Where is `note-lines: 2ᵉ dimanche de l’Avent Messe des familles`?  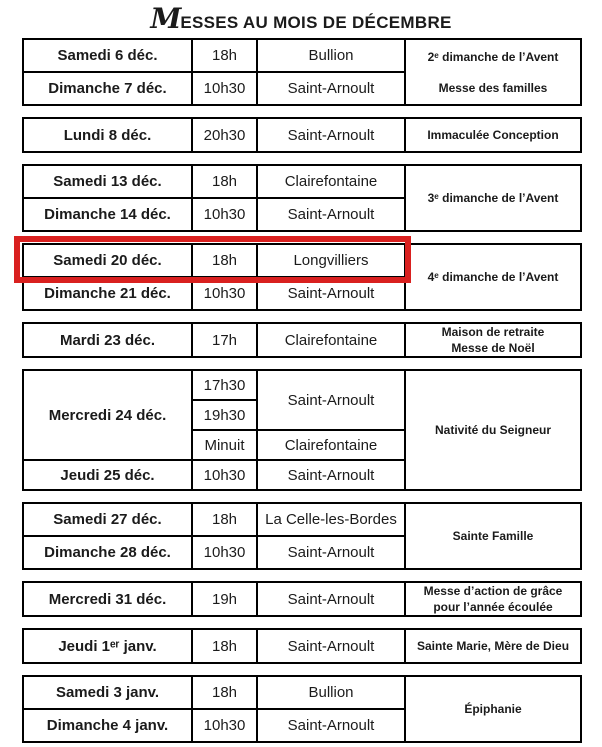
note-lines: 2ᵉ dimanche de l’Avent Messe des familles is located at coordinates (493, 72).